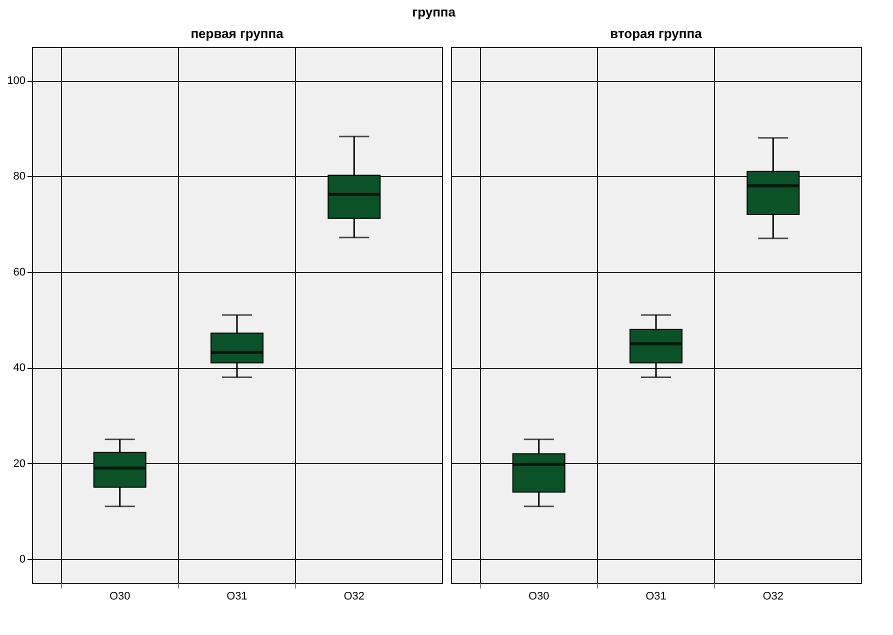 This screenshot has width=893, height=635. What do you see at coordinates (434, 12) in the screenshot?
I see `text: группа` at bounding box center [434, 12].